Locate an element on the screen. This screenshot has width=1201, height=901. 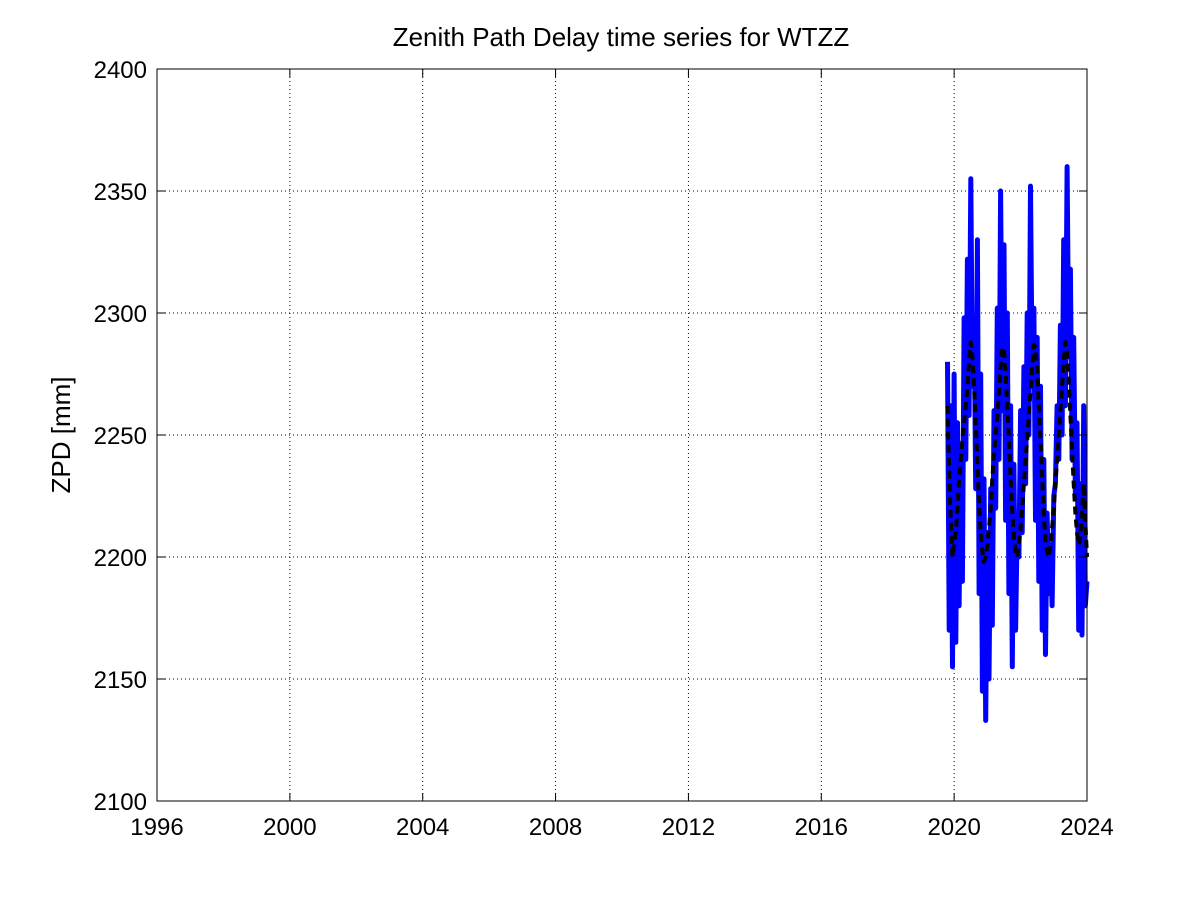
y-tick-label: 2200 is located at coordinates (120, 558).